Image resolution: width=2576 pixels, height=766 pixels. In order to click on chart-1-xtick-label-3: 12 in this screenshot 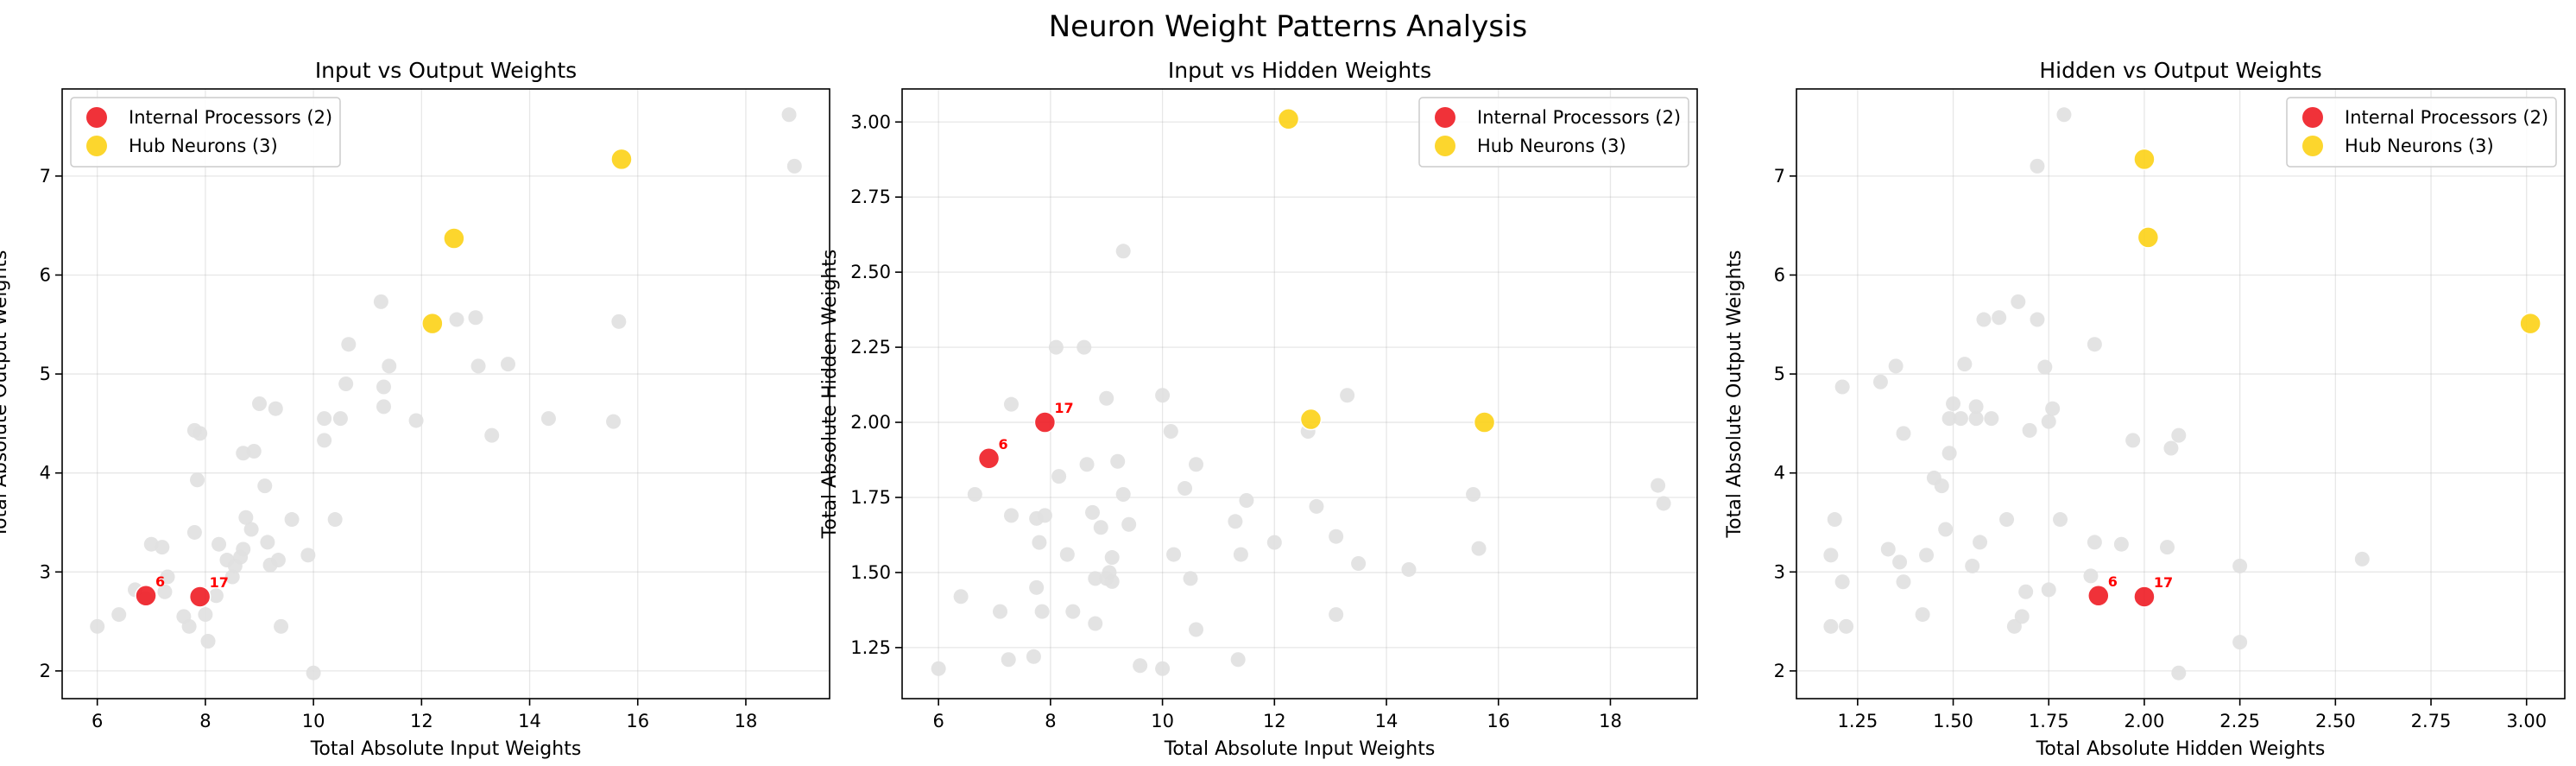, I will do `click(421, 721)`.